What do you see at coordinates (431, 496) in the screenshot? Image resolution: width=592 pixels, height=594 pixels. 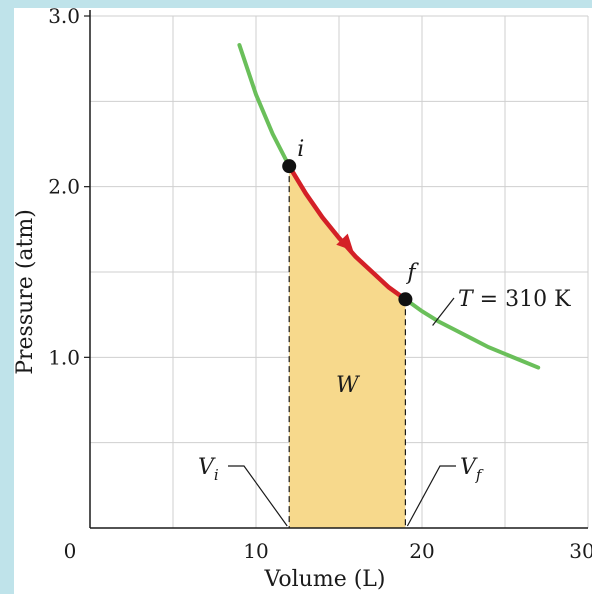 I see `vf-leader-line` at bounding box center [431, 496].